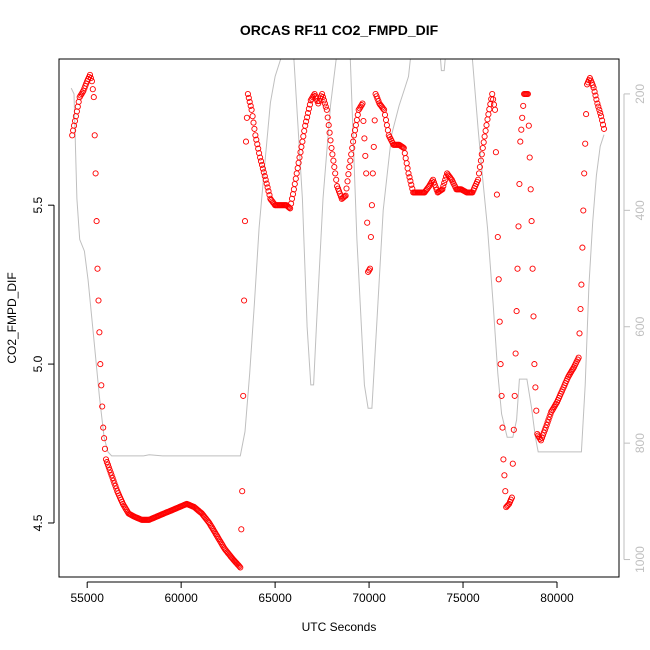  What do you see at coordinates (12, 317) in the screenshot?
I see `y-axis-label: CO2_FMPD_DIF` at bounding box center [12, 317].